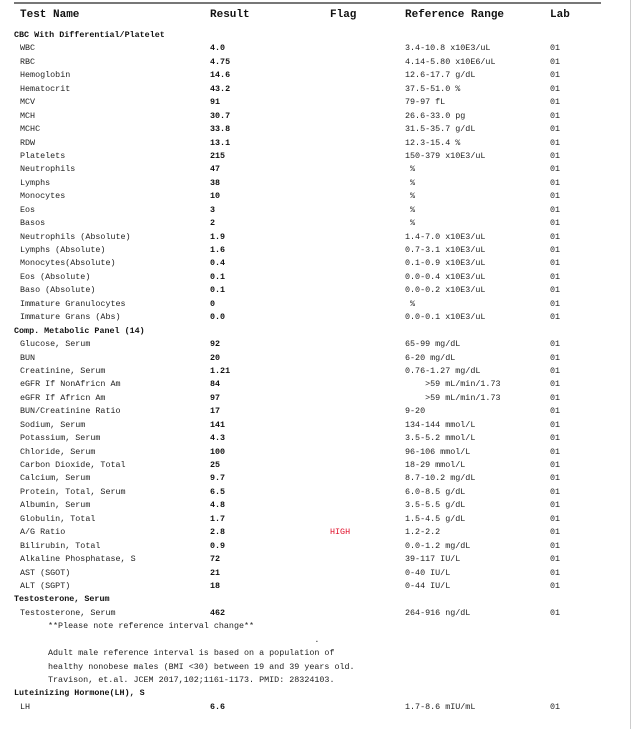  What do you see at coordinates (28, 142) in the screenshot?
I see `test-name: RDW` at bounding box center [28, 142].